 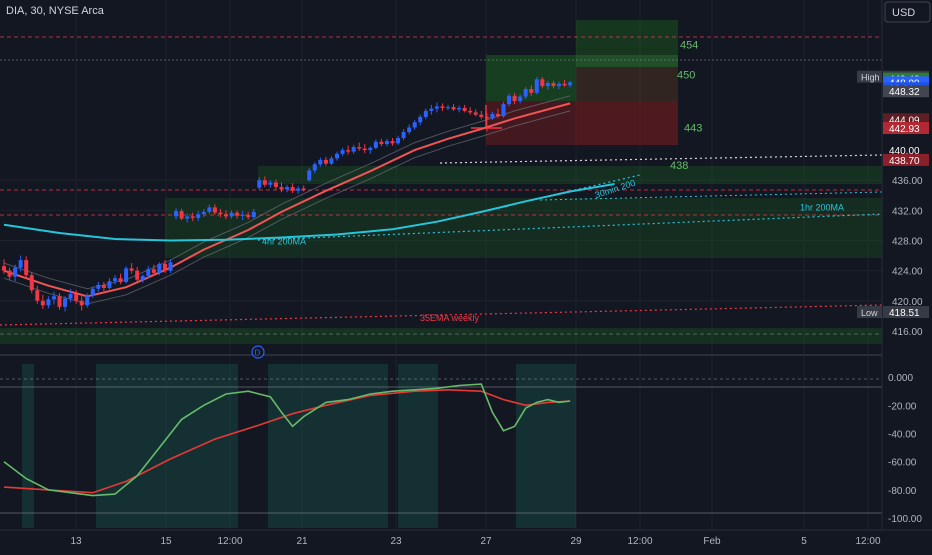 I want to click on currency-button-bg, so click(x=907, y=12).